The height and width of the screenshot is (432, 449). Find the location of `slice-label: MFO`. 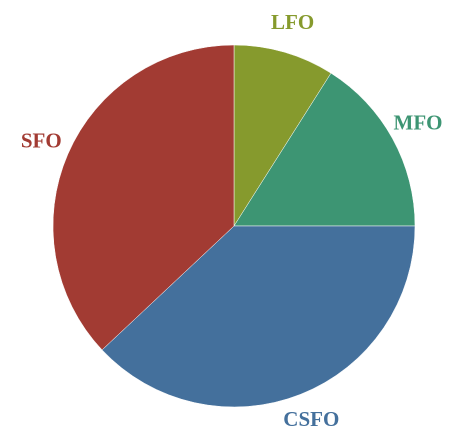

slice-label: MFO is located at coordinates (418, 123).